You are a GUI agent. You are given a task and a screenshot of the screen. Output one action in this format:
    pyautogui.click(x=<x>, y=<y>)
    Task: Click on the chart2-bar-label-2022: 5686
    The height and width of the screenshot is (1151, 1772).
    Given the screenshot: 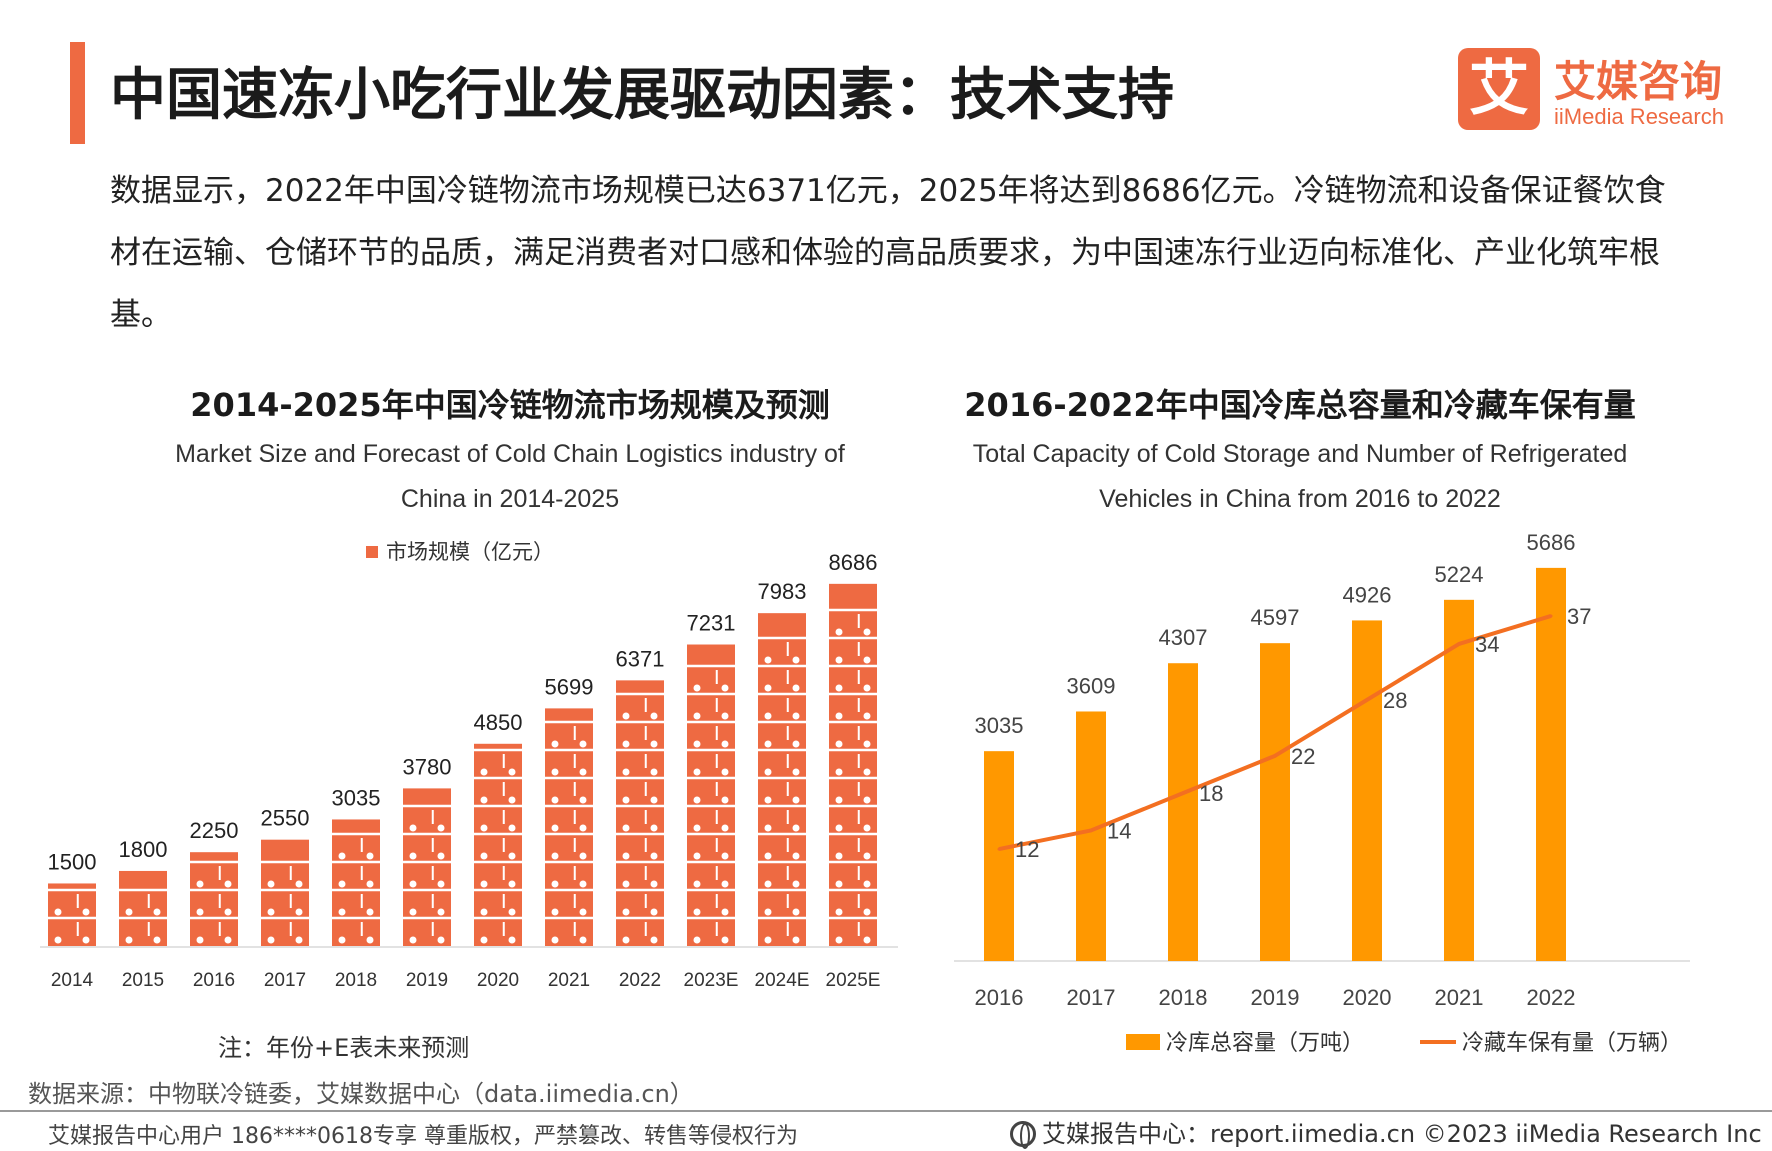 What is the action you would take?
    pyautogui.click(x=1551, y=542)
    